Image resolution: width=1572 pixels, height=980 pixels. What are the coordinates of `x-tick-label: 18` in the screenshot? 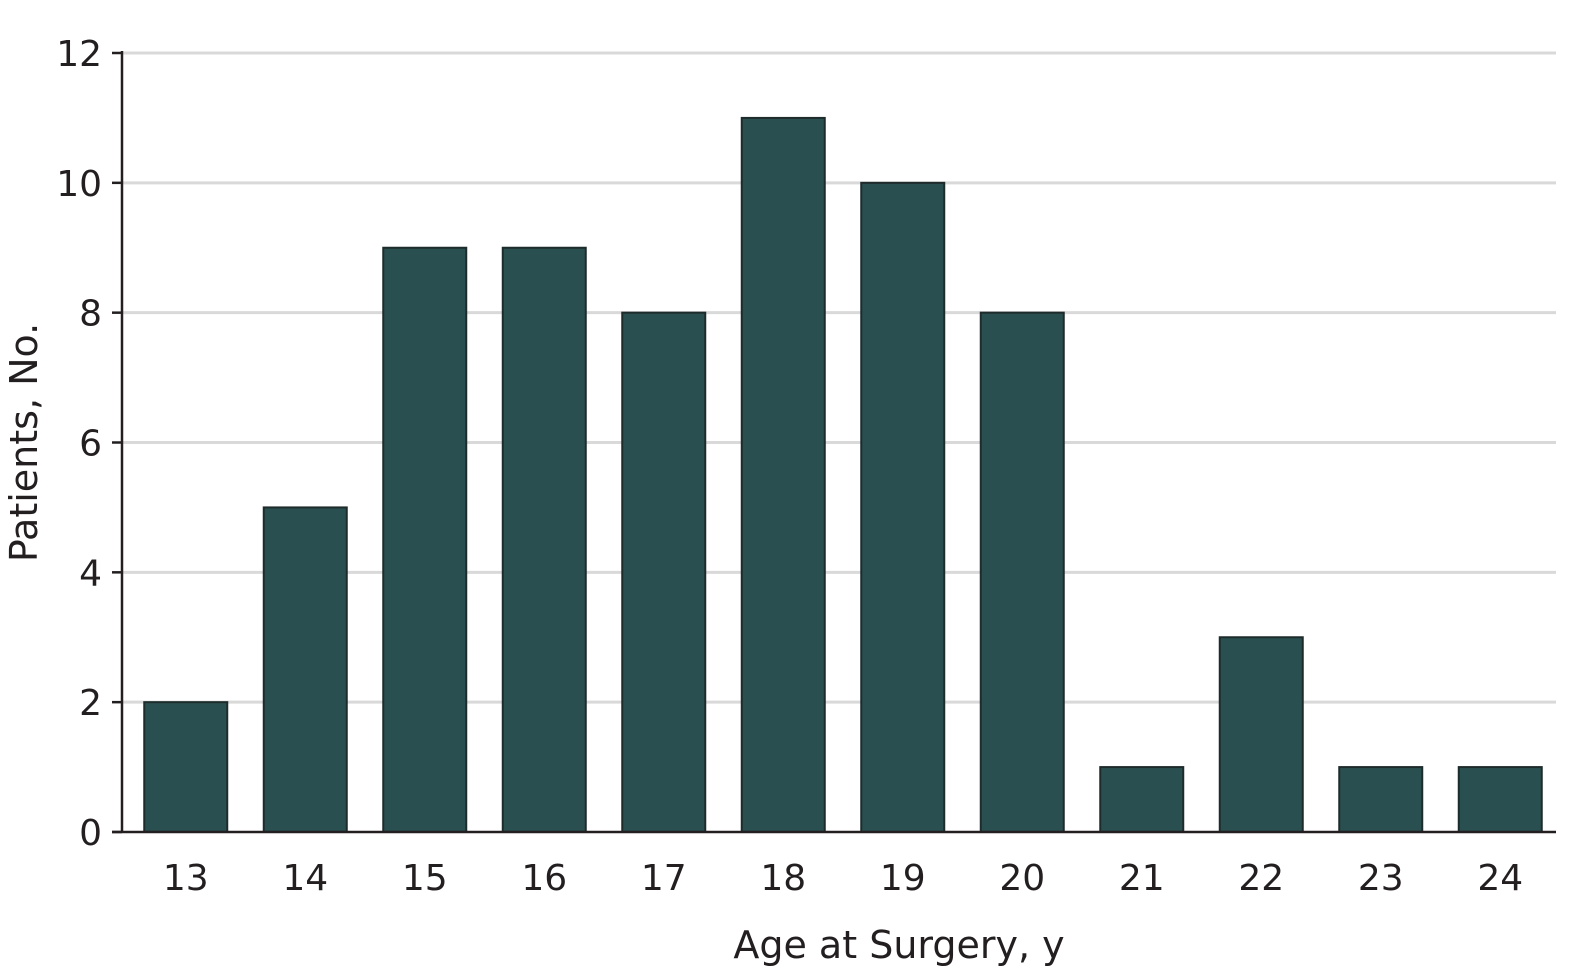 It's located at (783, 878).